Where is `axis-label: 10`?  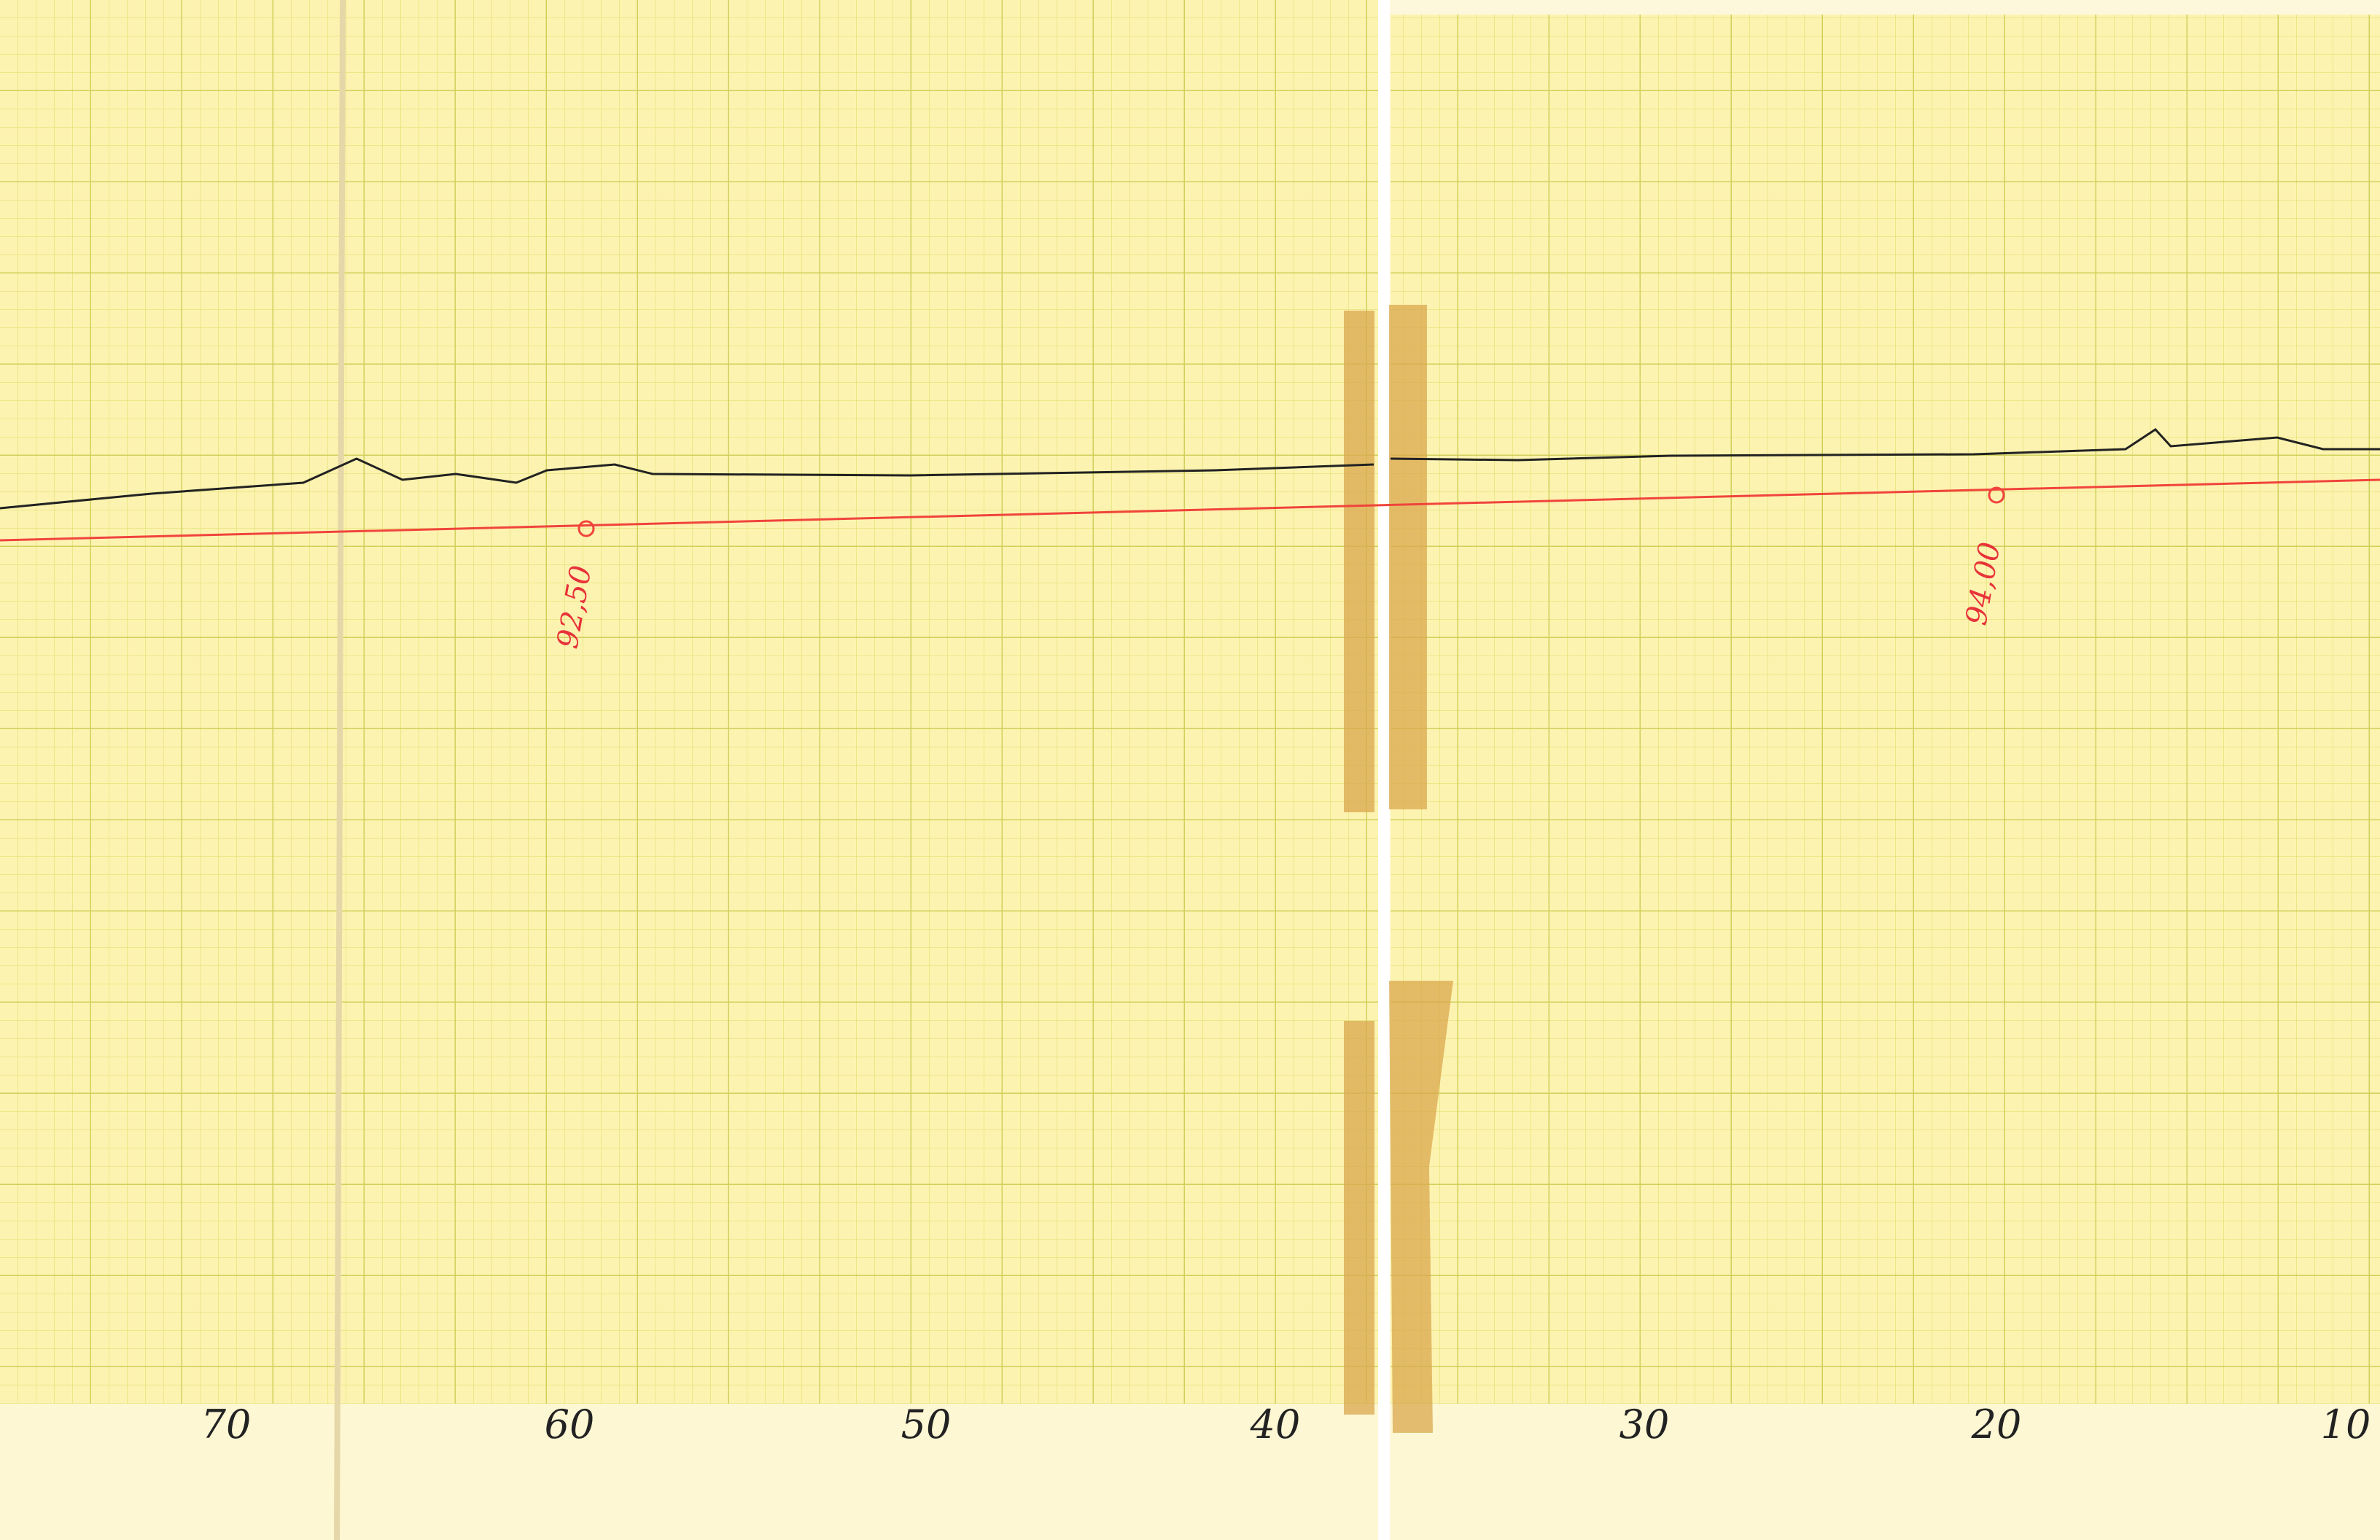 axis-label: 10 is located at coordinates (2346, 1424).